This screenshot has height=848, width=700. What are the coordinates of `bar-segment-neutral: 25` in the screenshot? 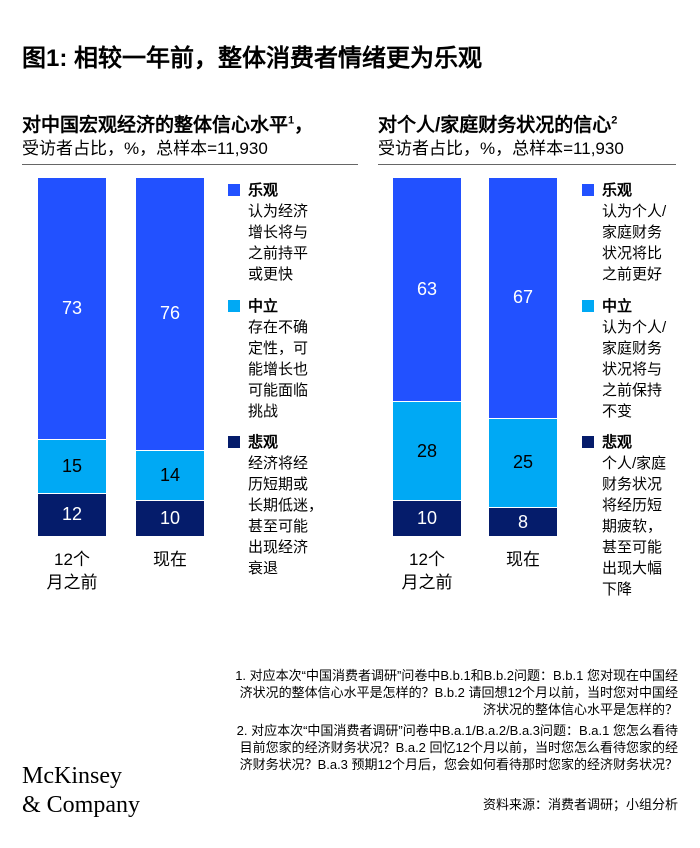 It's located at (523, 463).